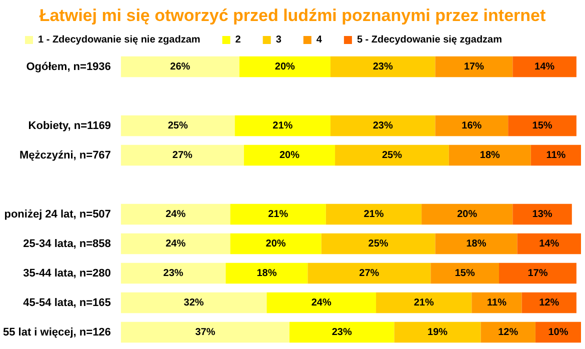 This screenshot has width=585, height=349. What do you see at coordinates (429, 40) in the screenshot?
I see `legend-label: 5 - Zdecydowanie się zgadzam` at bounding box center [429, 40].